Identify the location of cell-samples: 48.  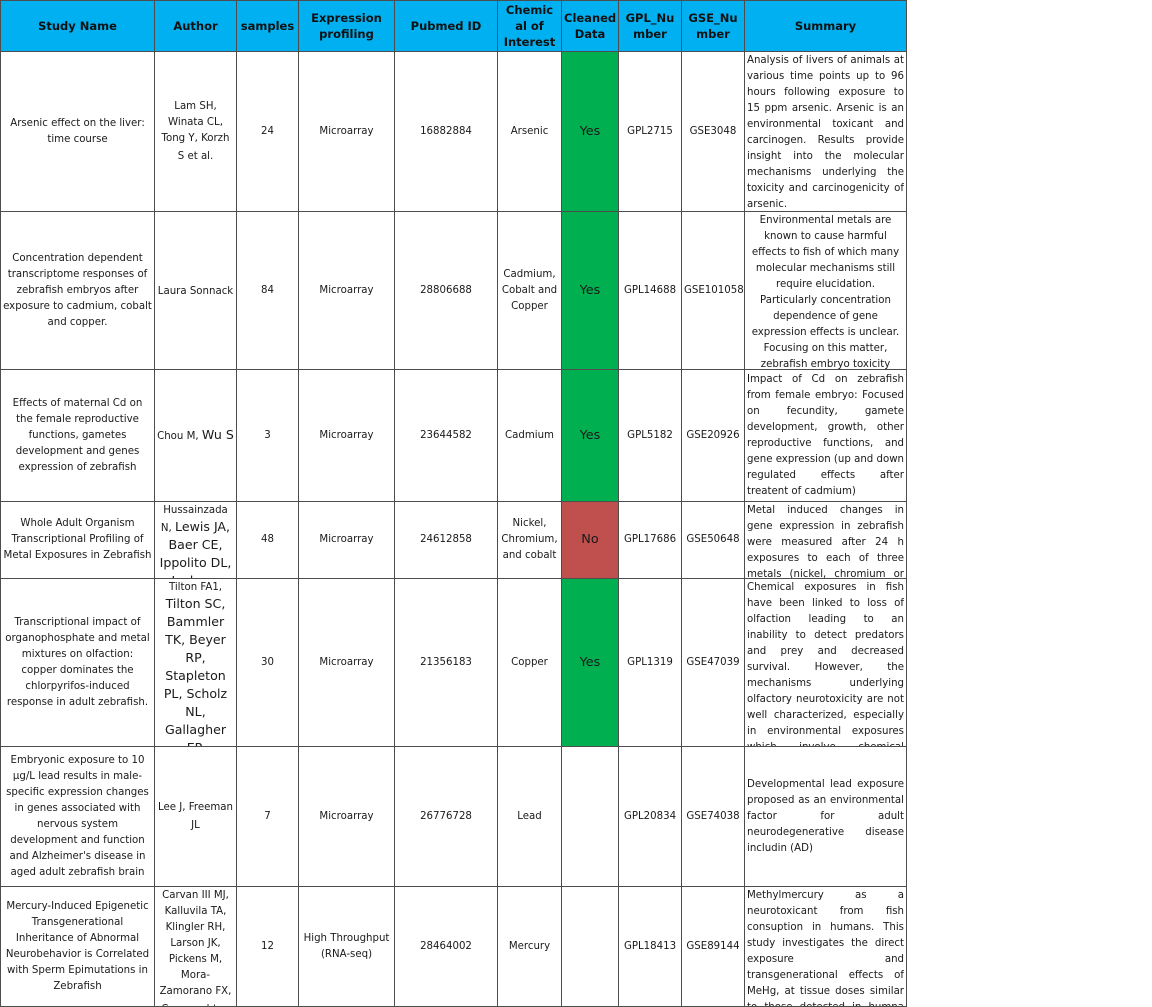
(267, 540).